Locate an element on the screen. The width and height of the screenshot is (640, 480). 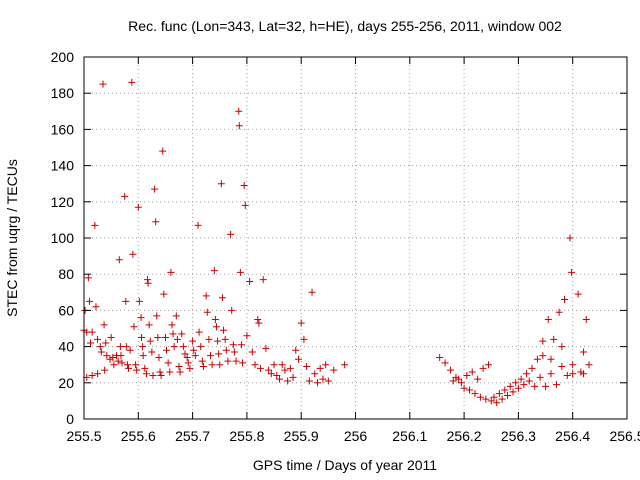
y-tick-label: 180 is located at coordinates (63, 93).